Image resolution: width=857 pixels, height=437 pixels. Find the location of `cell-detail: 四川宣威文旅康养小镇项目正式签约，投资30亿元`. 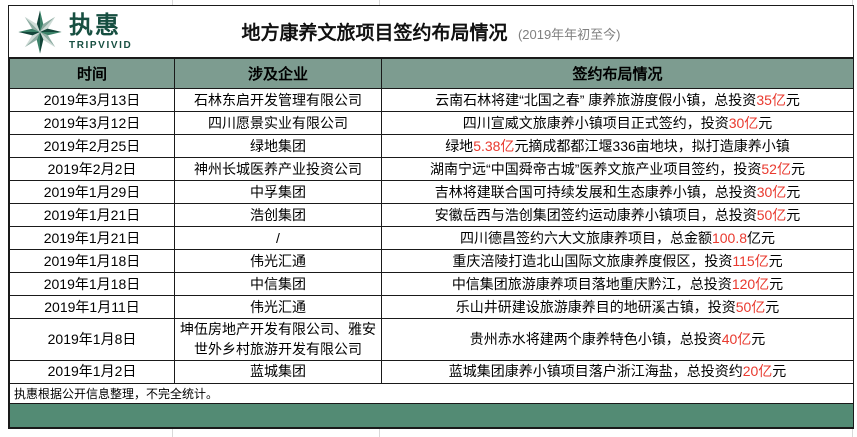

cell-detail: 四川宣威文旅康养小镇项目正式签约，投资30亿元 is located at coordinates (617, 123).